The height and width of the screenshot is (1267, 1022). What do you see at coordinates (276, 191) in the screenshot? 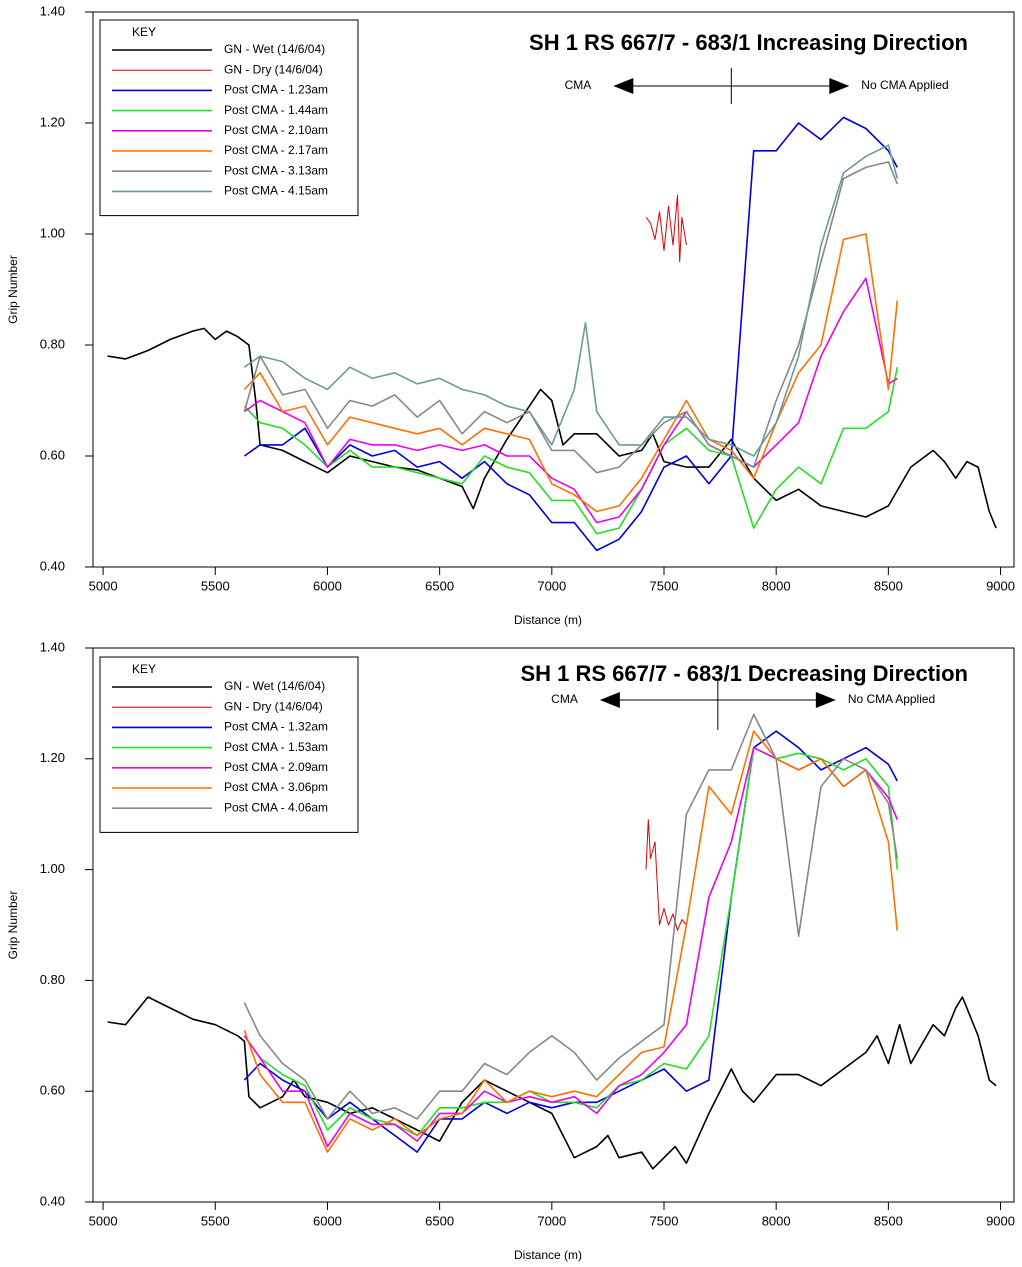
I see `legend-label: Post CMA - 4.15am` at bounding box center [276, 191].